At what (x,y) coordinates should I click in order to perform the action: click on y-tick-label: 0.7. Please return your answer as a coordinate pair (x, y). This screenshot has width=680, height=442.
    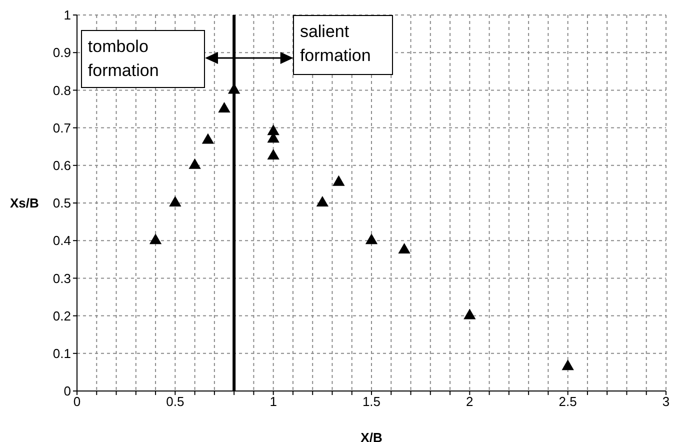
    Looking at the image, I should click on (61, 128).